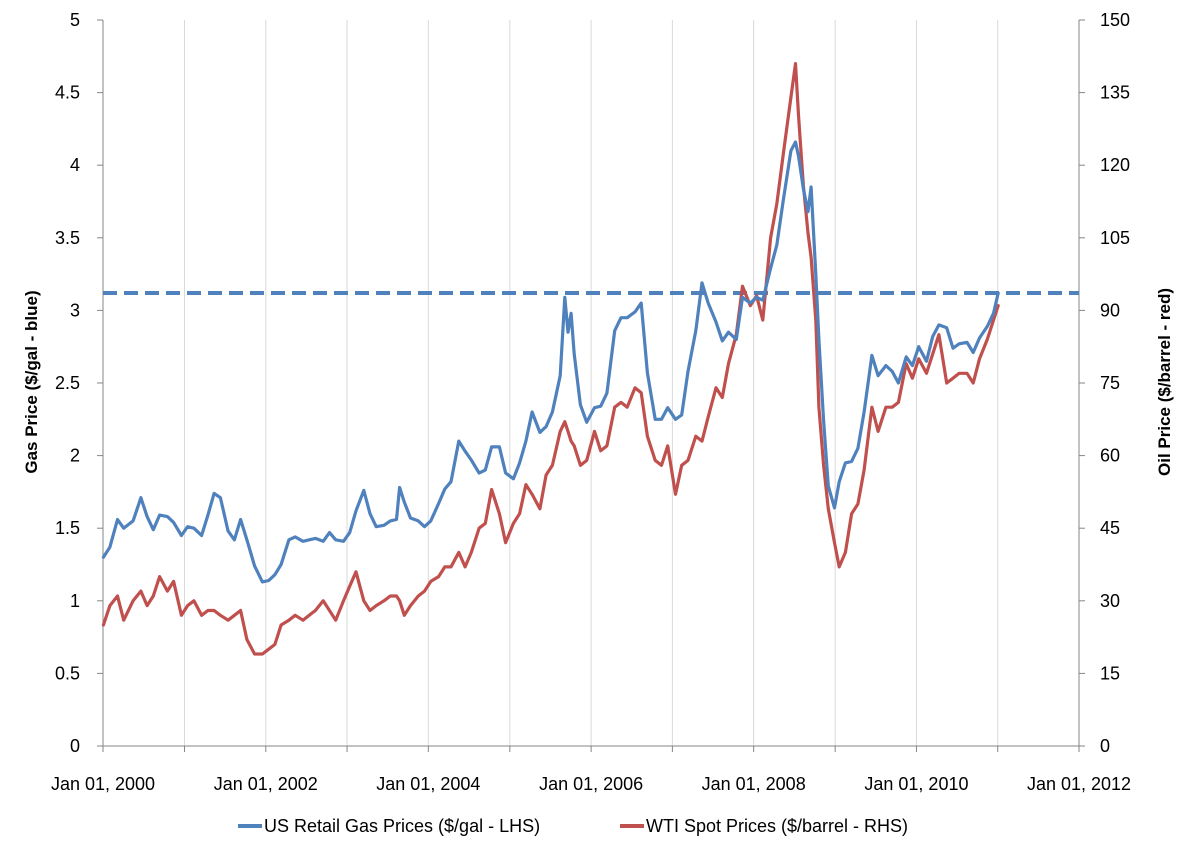  I want to click on right-tick-label: 0, so click(1105, 746).